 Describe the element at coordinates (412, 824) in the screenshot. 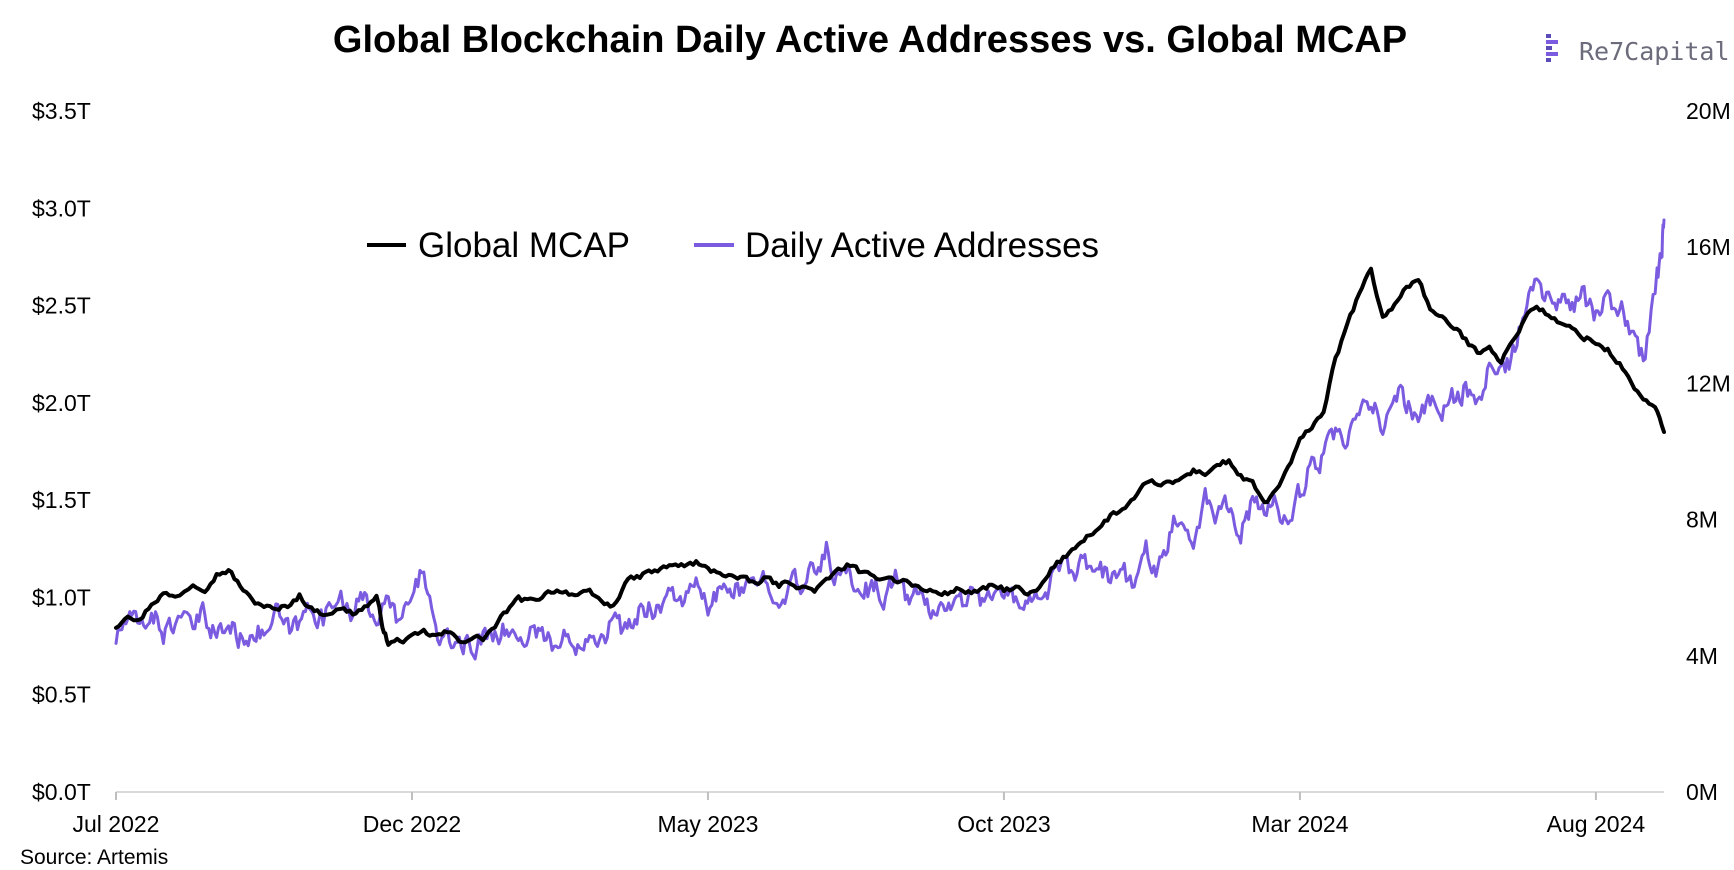

I see `x-tick-label: Dec 2022` at that location.